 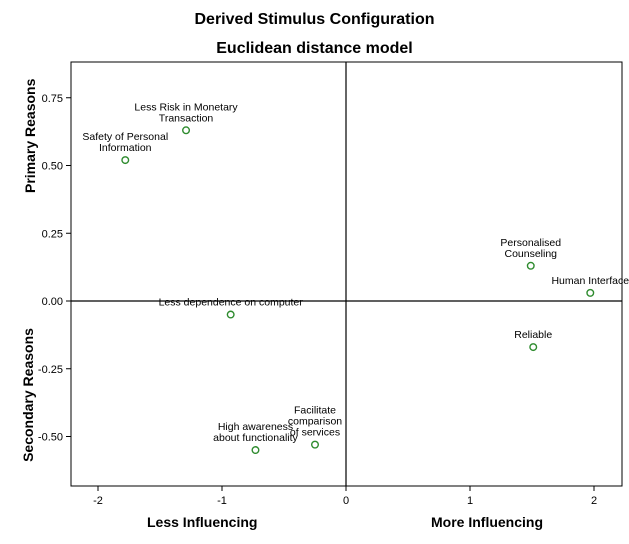 I want to click on x-tick-label: 2, so click(x=594, y=501).